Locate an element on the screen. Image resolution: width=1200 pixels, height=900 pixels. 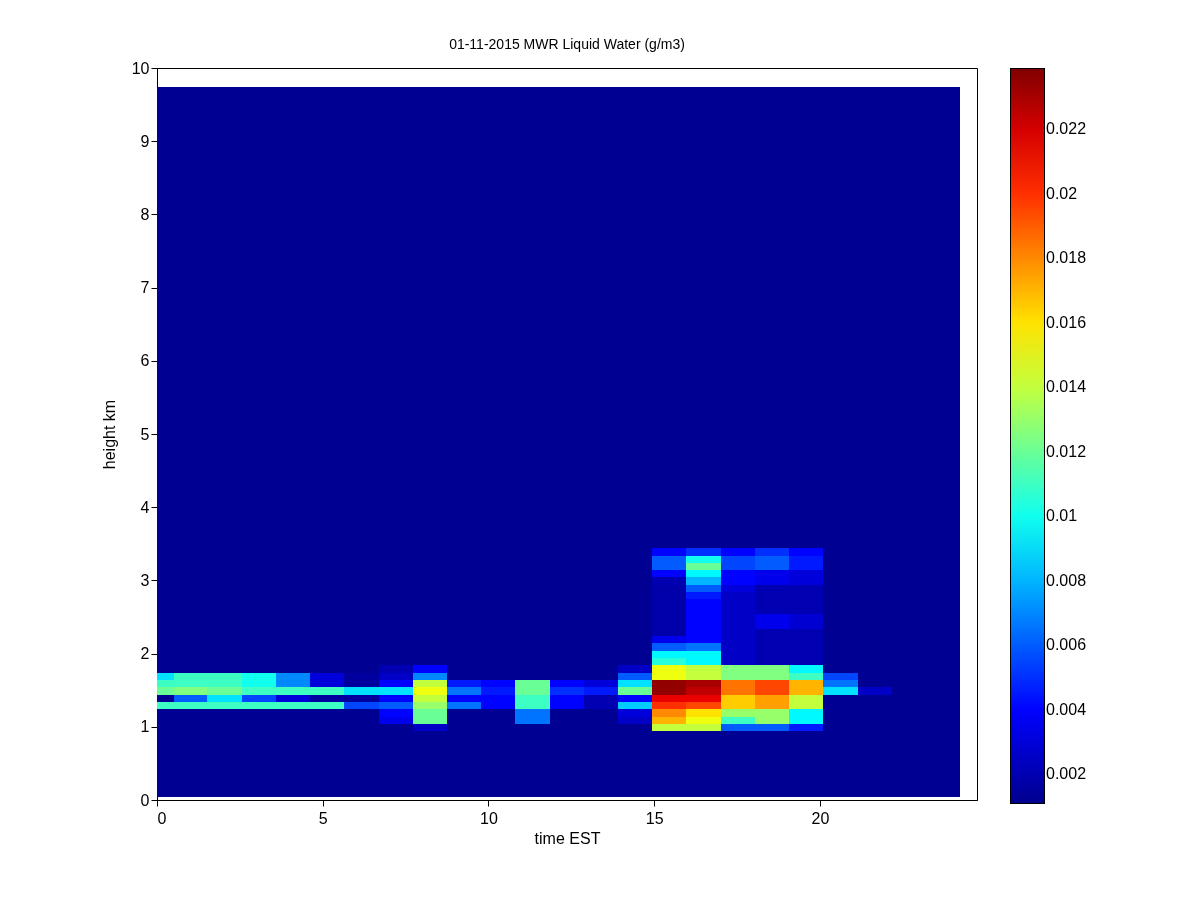
color-bar-label: 0.014 is located at coordinates (1066, 387).